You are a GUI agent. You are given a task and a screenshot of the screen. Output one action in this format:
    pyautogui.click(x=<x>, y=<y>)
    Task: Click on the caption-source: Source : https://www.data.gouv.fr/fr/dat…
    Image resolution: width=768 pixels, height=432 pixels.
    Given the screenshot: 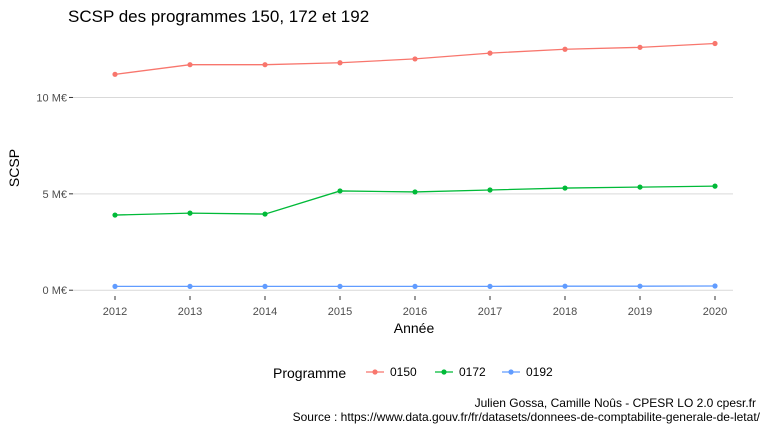 What is the action you would take?
    pyautogui.click(x=527, y=417)
    